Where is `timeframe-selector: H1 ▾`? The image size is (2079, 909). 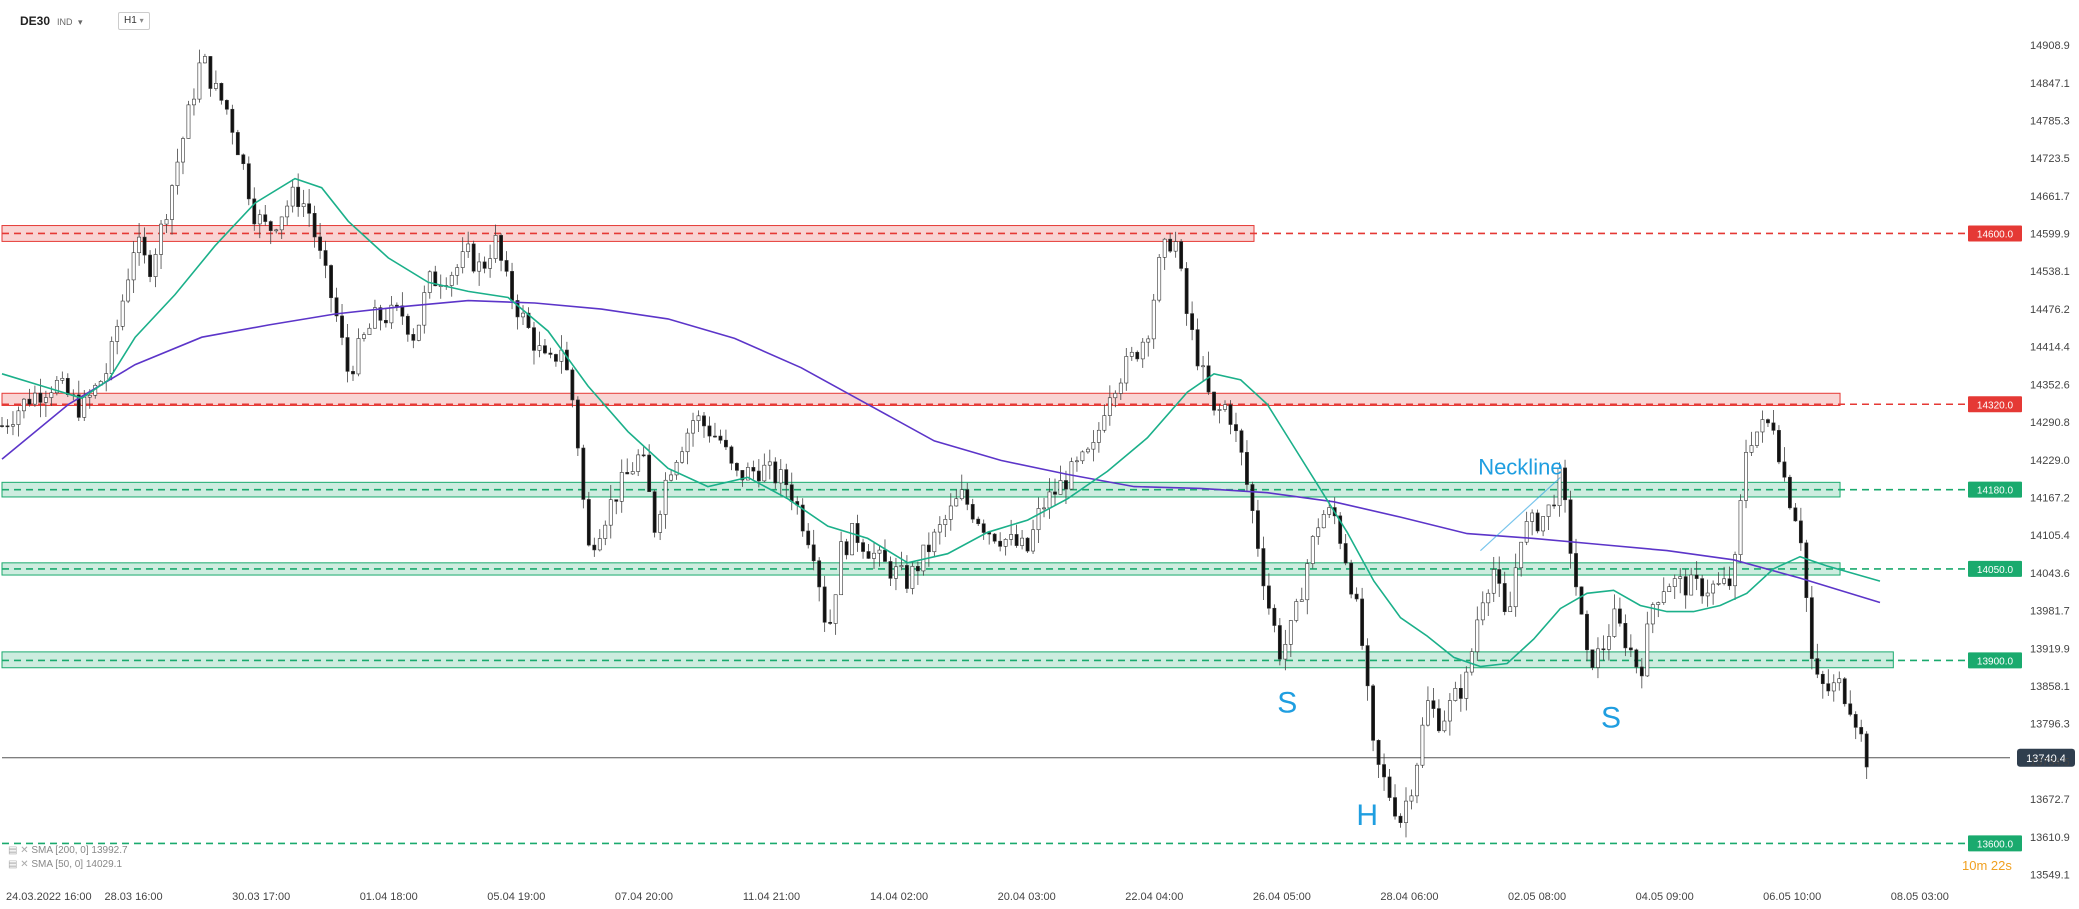
timeframe-selector: H1 ▾ is located at coordinates (134, 21).